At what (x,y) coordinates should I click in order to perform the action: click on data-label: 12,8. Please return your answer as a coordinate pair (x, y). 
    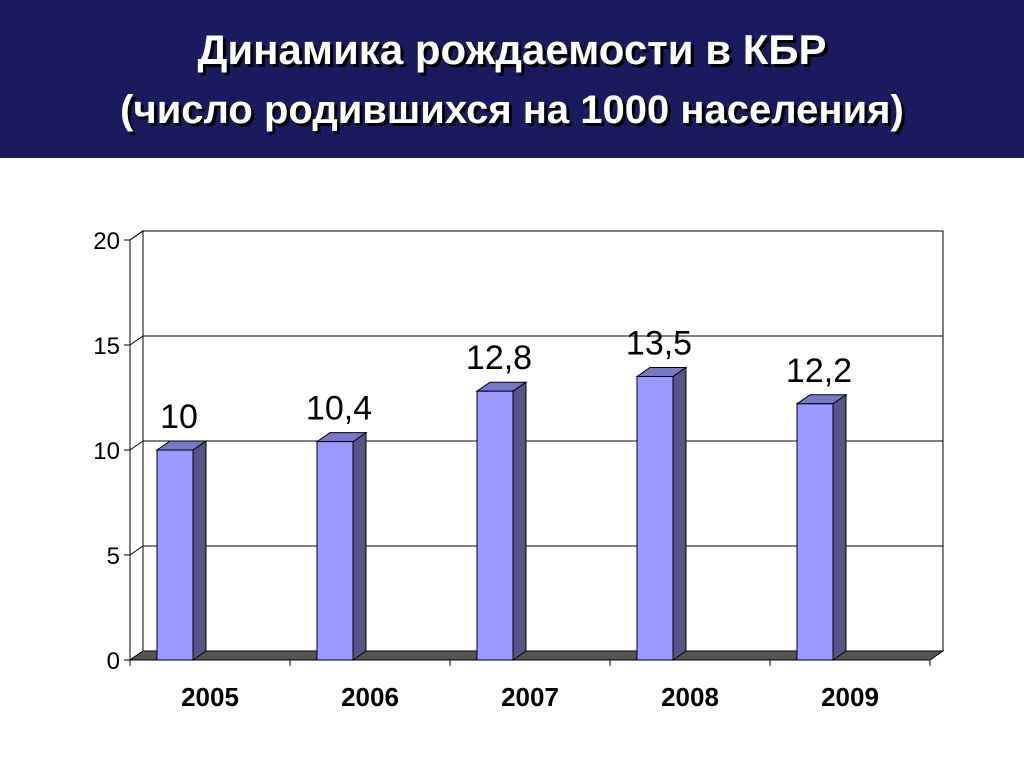
    Looking at the image, I should click on (499, 358).